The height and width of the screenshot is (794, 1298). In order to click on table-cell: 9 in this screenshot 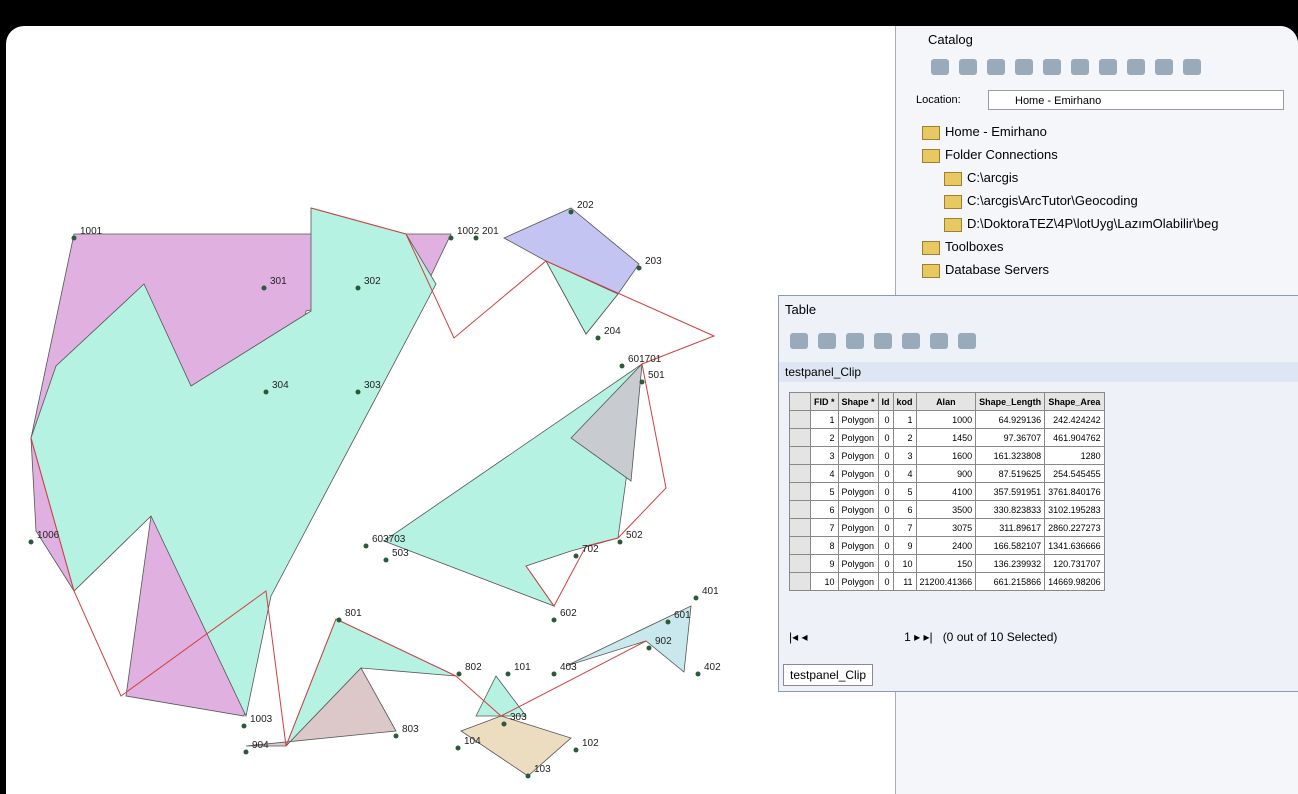, I will do `click(904, 545)`.